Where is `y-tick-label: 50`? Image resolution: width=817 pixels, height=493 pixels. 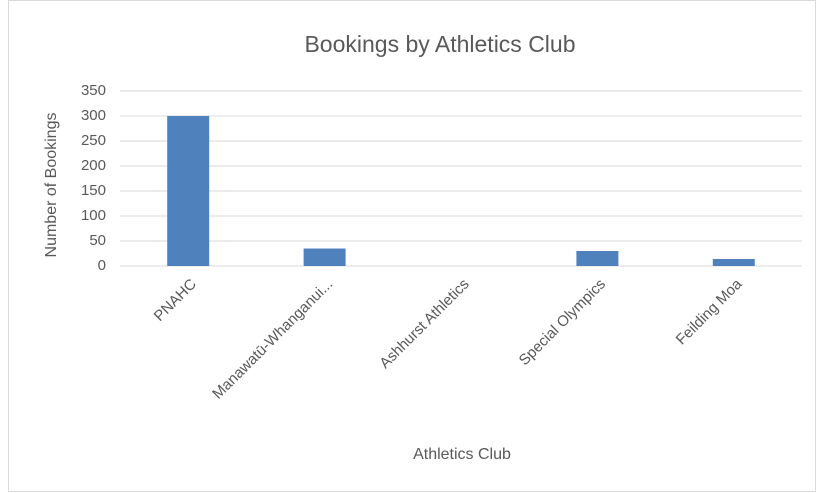 y-tick-label: 50 is located at coordinates (97, 240).